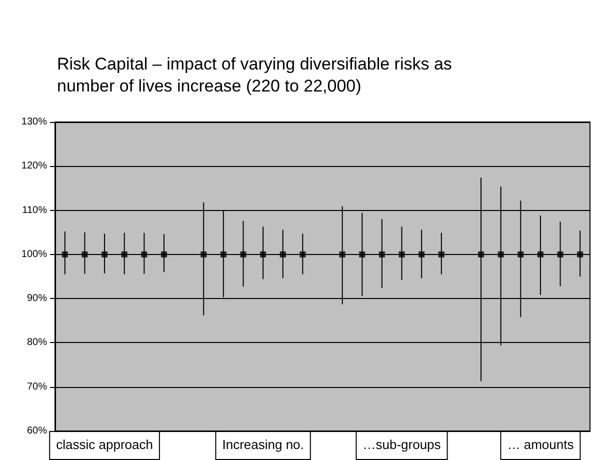 The image size is (608, 460). Describe the element at coordinates (34, 254) in the screenshot. I see `y-tick-label: 100%` at that location.